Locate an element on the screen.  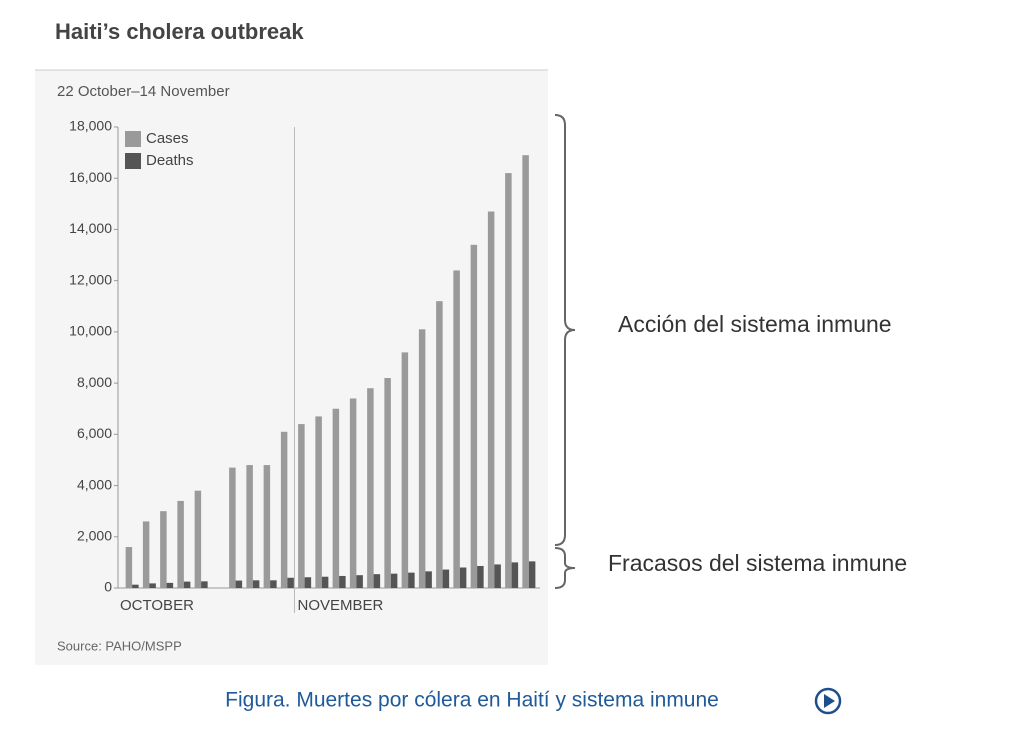
play-icon is located at coordinates (829, 701).